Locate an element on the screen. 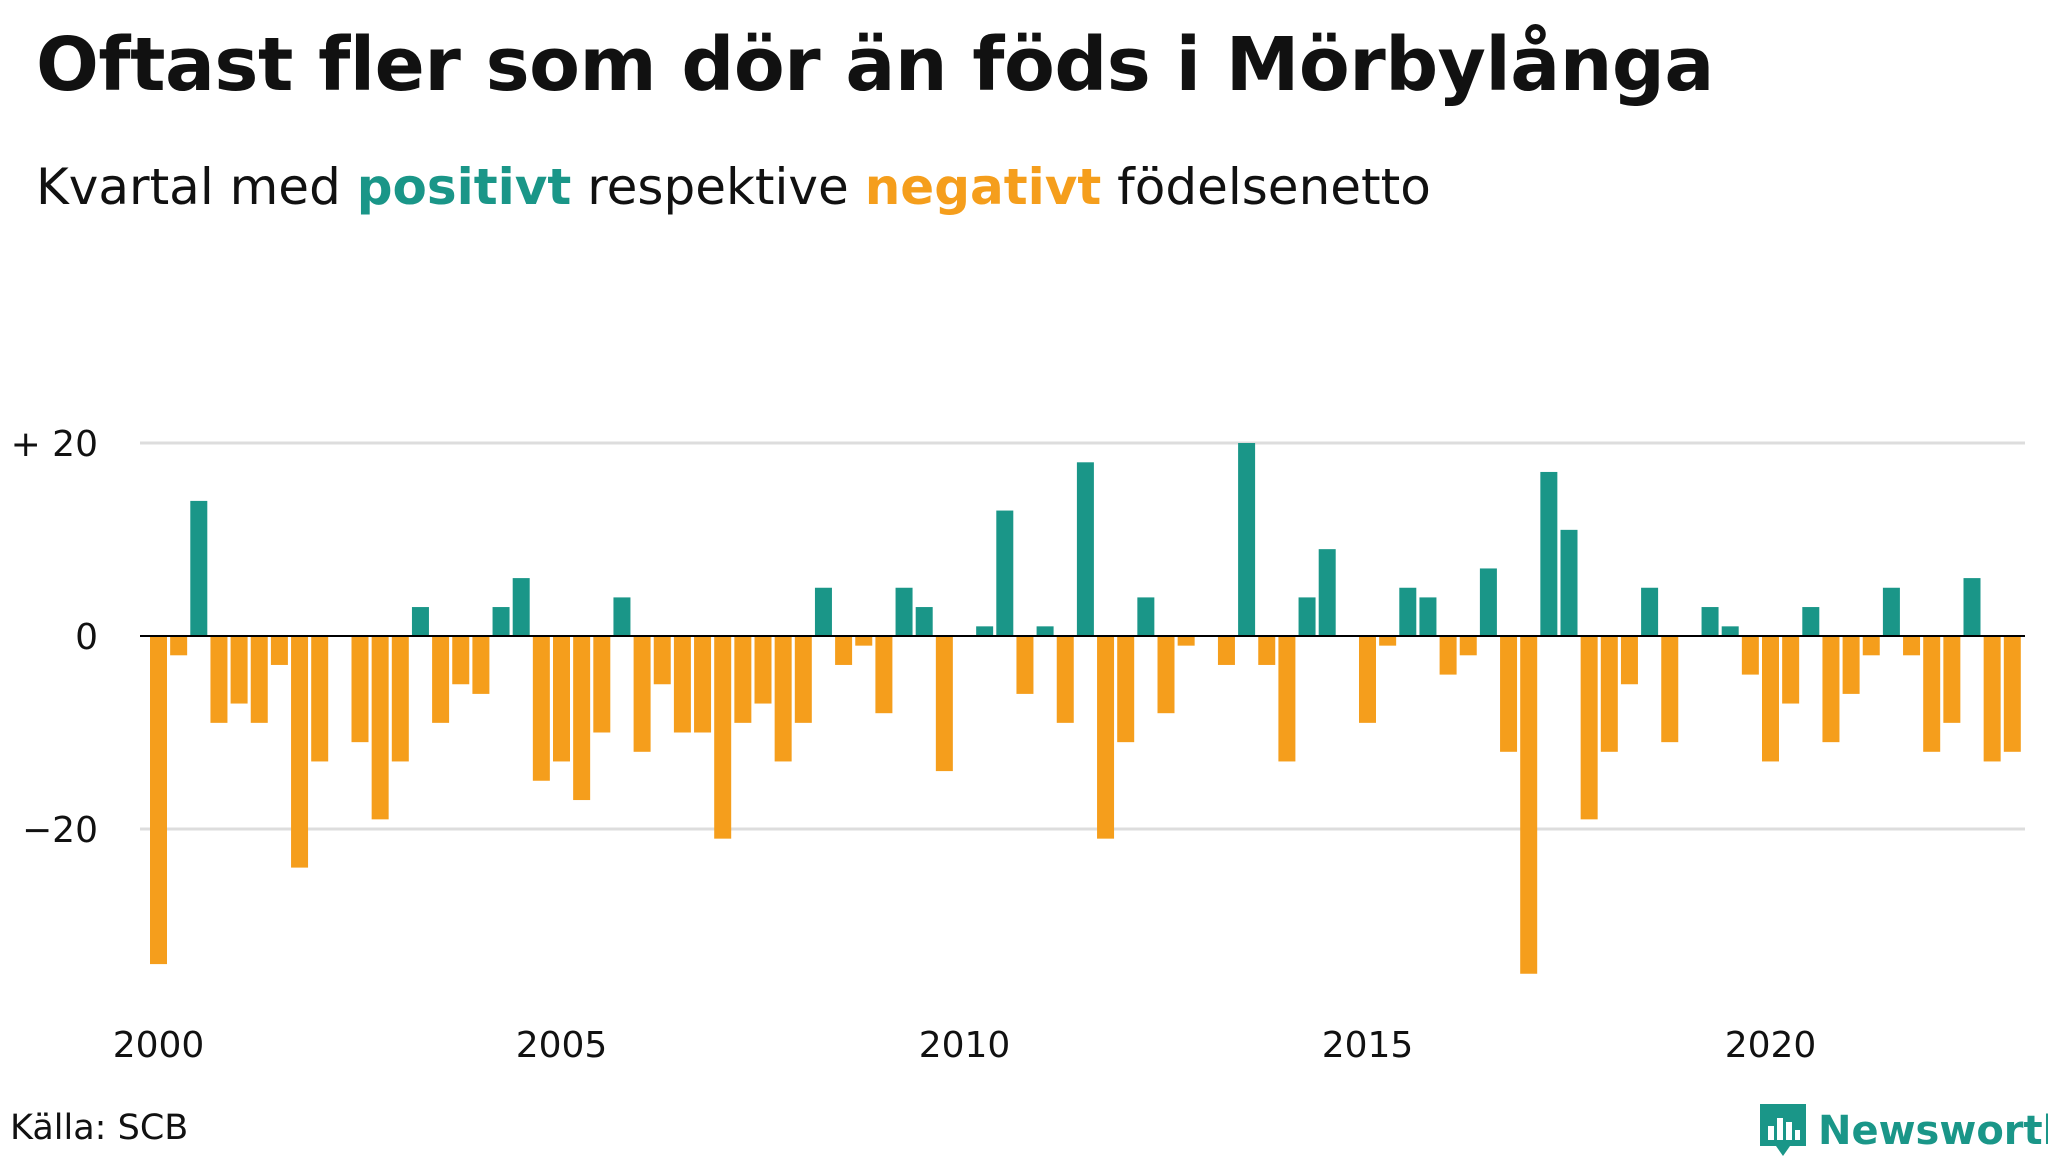  y-tick-label: −20 is located at coordinates (60, 830).